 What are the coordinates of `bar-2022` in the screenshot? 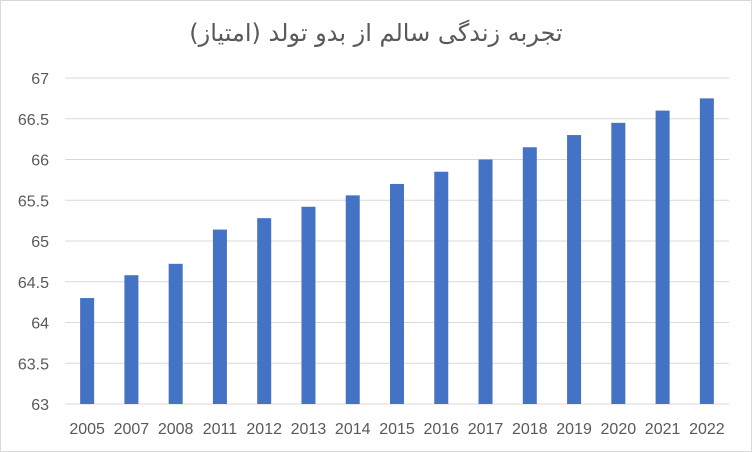 It's located at (706, 251).